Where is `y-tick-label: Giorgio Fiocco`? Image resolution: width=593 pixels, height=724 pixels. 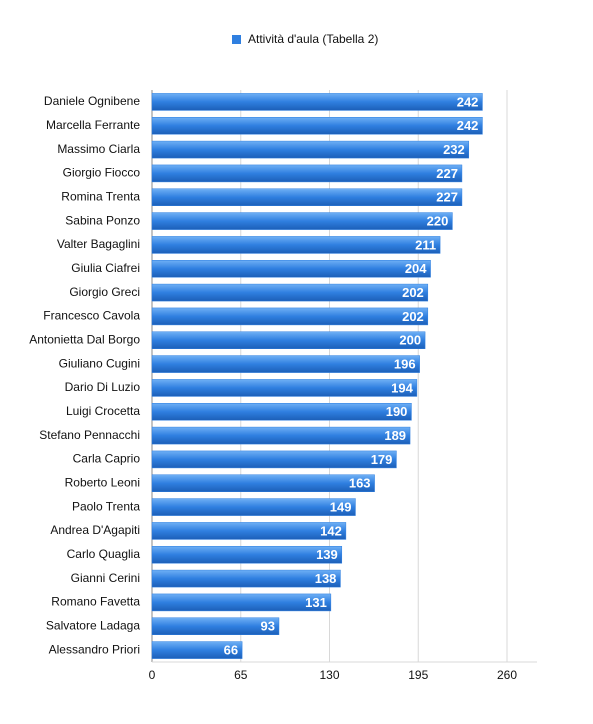
y-tick-label: Giorgio Fiocco is located at coordinates (102, 173).